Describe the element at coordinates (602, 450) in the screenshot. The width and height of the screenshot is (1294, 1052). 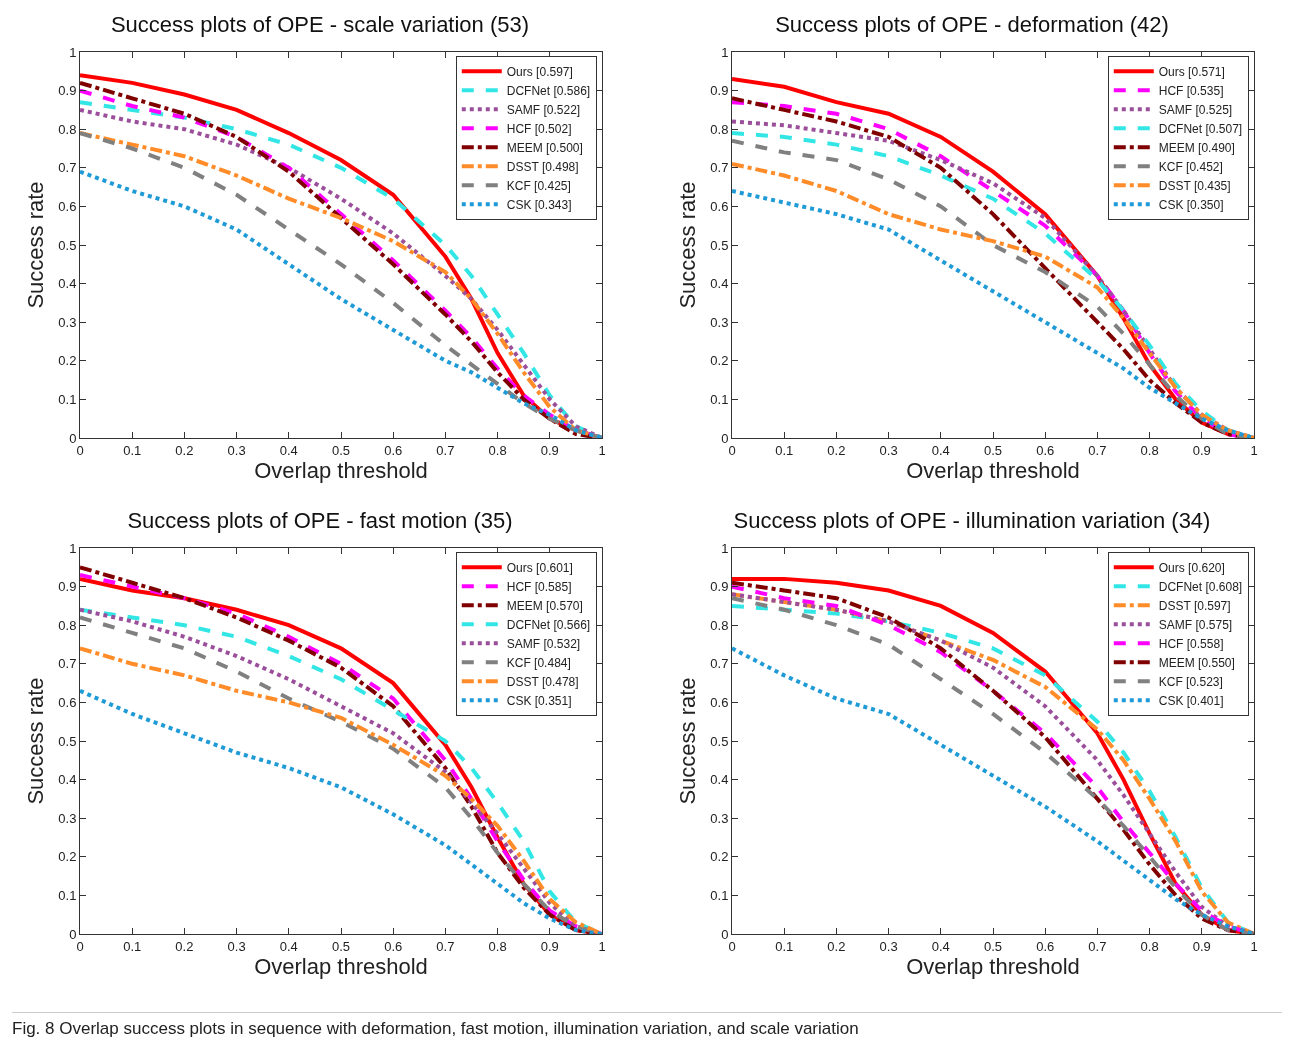
I see `x-tick-label: 1` at that location.